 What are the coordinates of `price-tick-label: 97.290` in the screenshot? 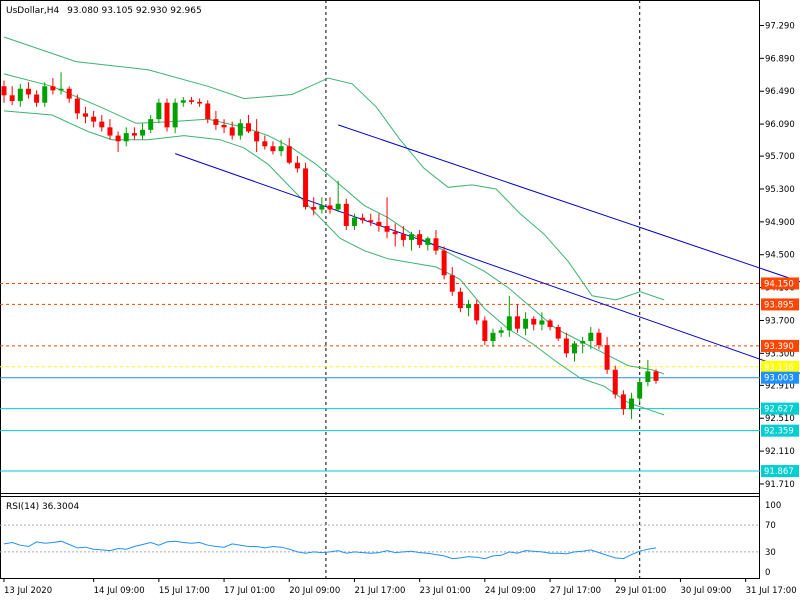 It's located at (780, 26).